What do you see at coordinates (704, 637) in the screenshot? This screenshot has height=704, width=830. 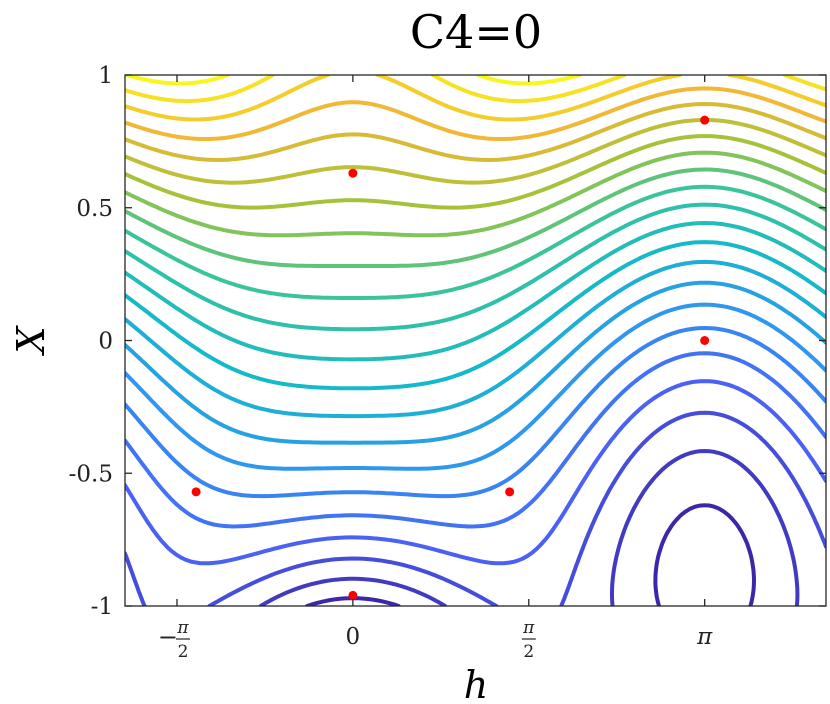 I see `x-tick-label: π` at bounding box center [704, 637].